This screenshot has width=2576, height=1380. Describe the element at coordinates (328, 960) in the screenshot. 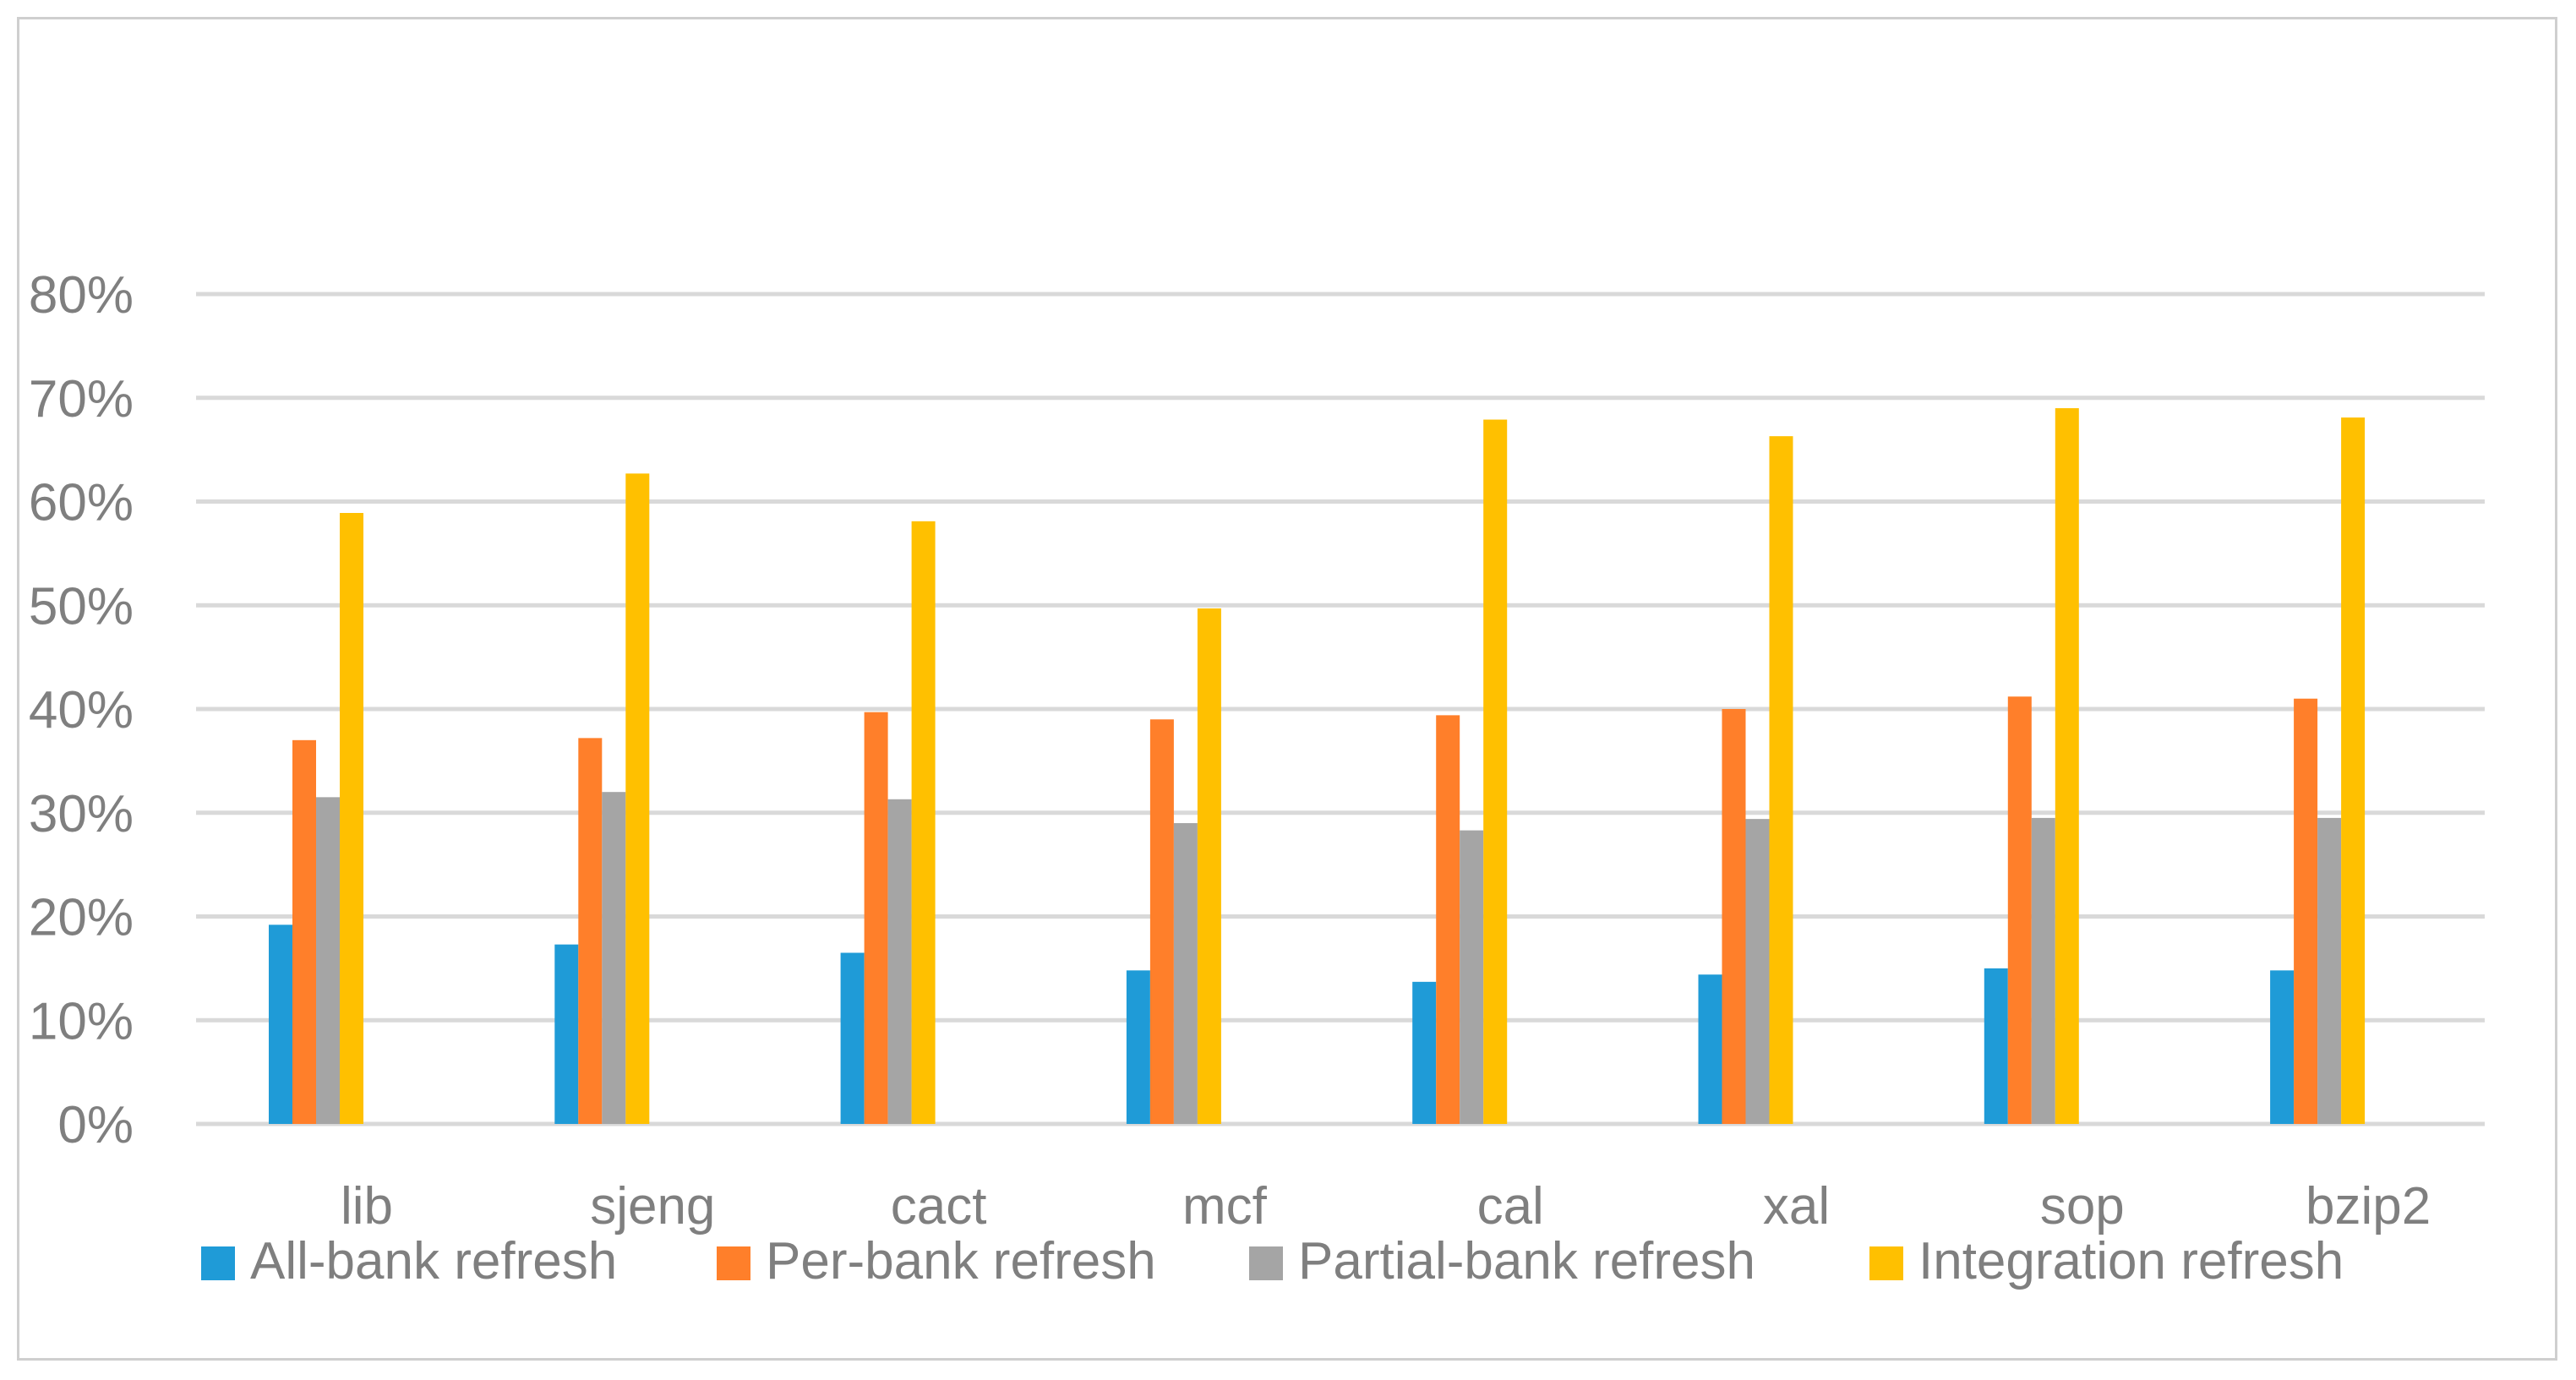

I see `bar-partial-bank-refresh-lib` at that location.